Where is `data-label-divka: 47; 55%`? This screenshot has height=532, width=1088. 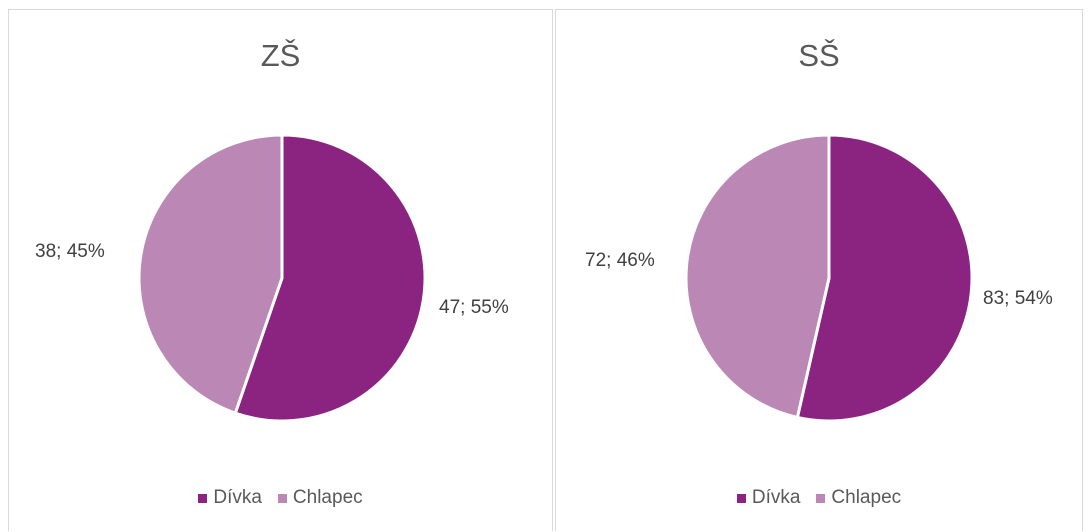 data-label-divka: 47; 55% is located at coordinates (474, 307).